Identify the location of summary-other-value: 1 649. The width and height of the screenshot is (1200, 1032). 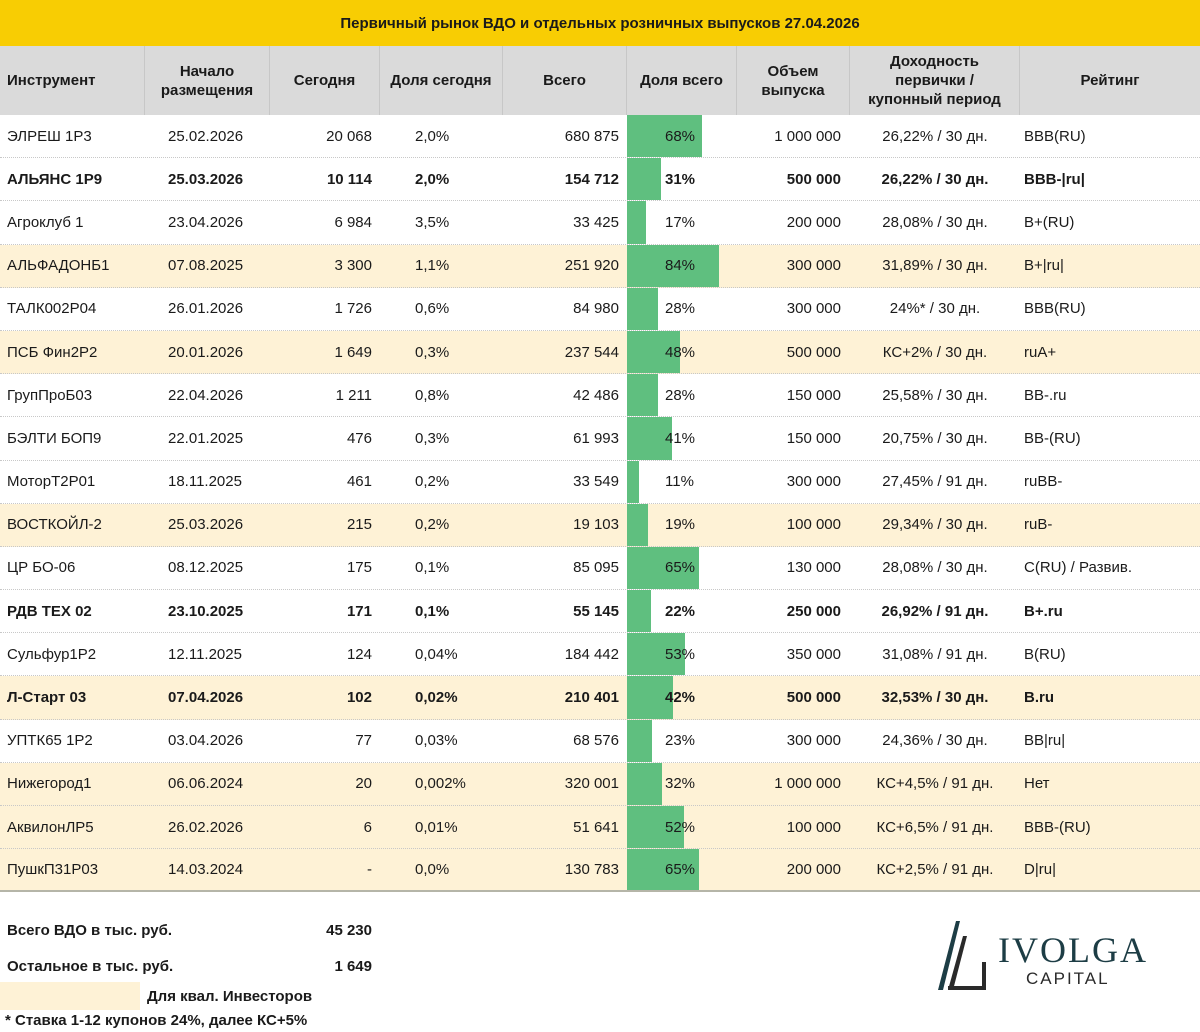
(353, 966).